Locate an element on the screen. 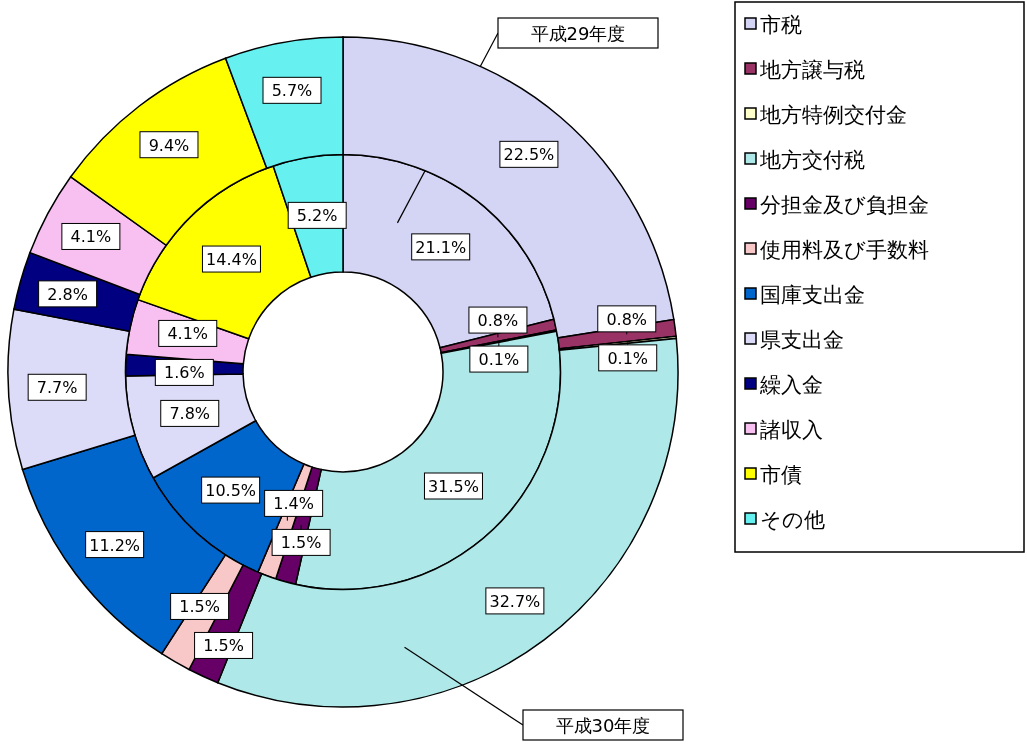 The height and width of the screenshot is (744, 1027). data-label: 21.1% is located at coordinates (441, 247).